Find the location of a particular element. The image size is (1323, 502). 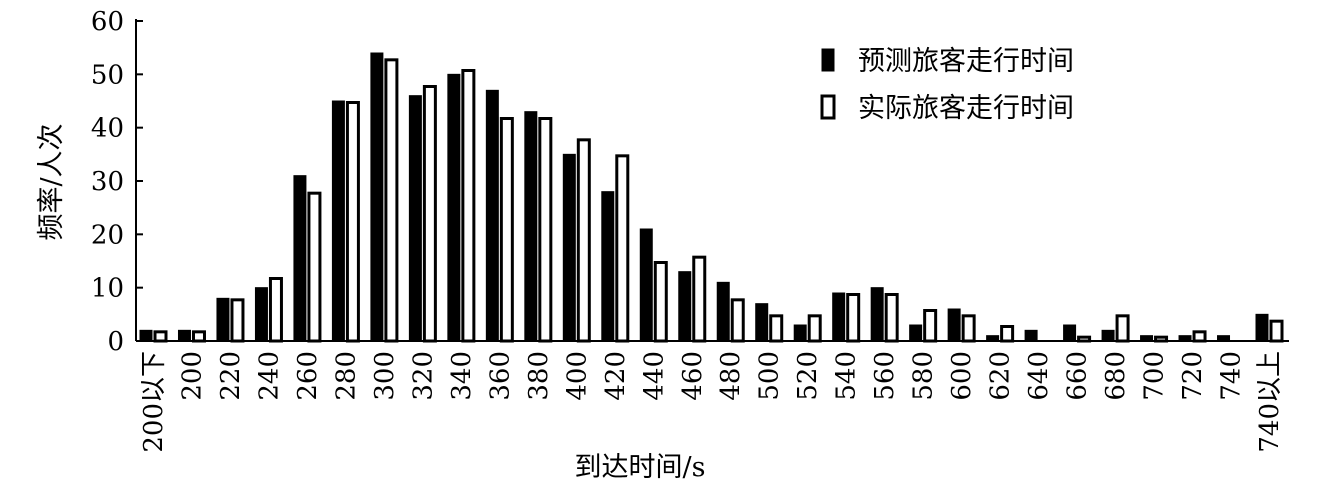

y-tick-label: 50 is located at coordinates (107, 75).